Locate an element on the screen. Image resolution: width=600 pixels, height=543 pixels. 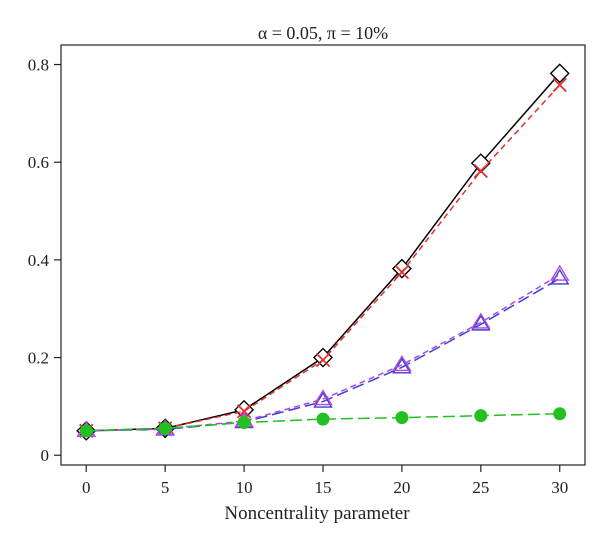
y-tick-label: 0.2 is located at coordinates (38, 358).